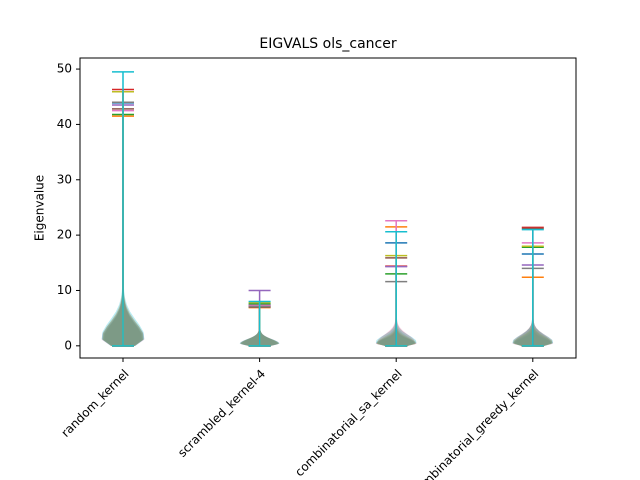 Image resolution: width=640 pixels, height=480 pixels. Describe the element at coordinates (64, 290) in the screenshot. I see `y-tick-label: 10` at that location.